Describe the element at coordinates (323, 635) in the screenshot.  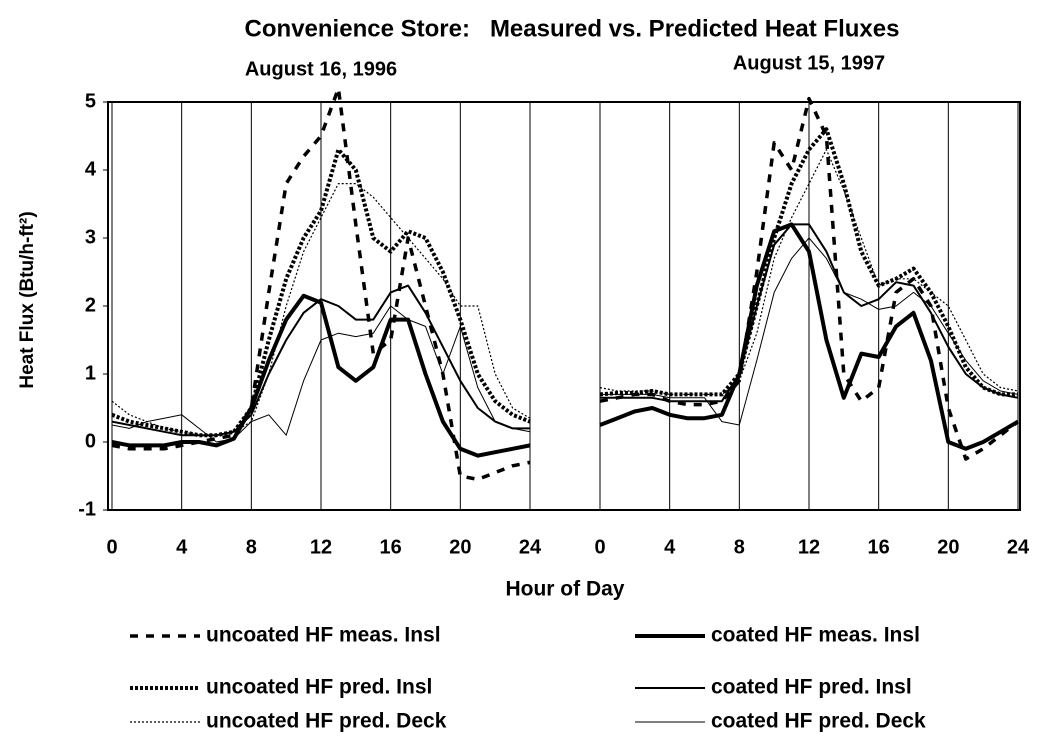
I see `legend-label: uncoated HF meas. Insl` at that location.